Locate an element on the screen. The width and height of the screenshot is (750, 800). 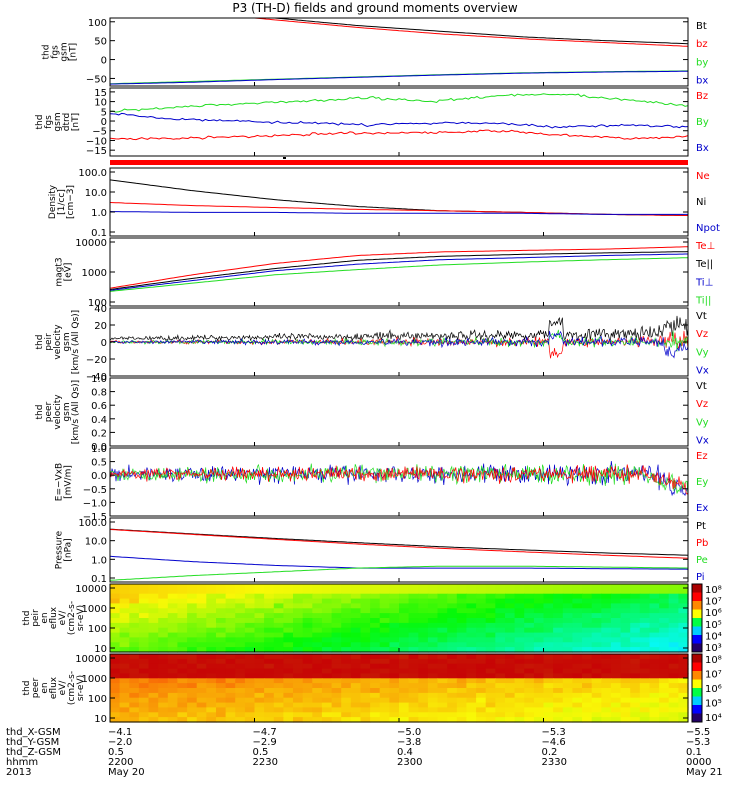
y-tick-label: 100 is located at coordinates (97, 23).